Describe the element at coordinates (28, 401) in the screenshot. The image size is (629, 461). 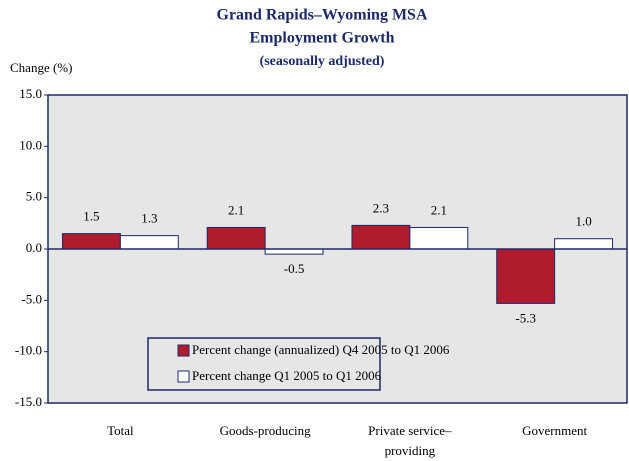
I see `y-tick-label: -15.0` at that location.